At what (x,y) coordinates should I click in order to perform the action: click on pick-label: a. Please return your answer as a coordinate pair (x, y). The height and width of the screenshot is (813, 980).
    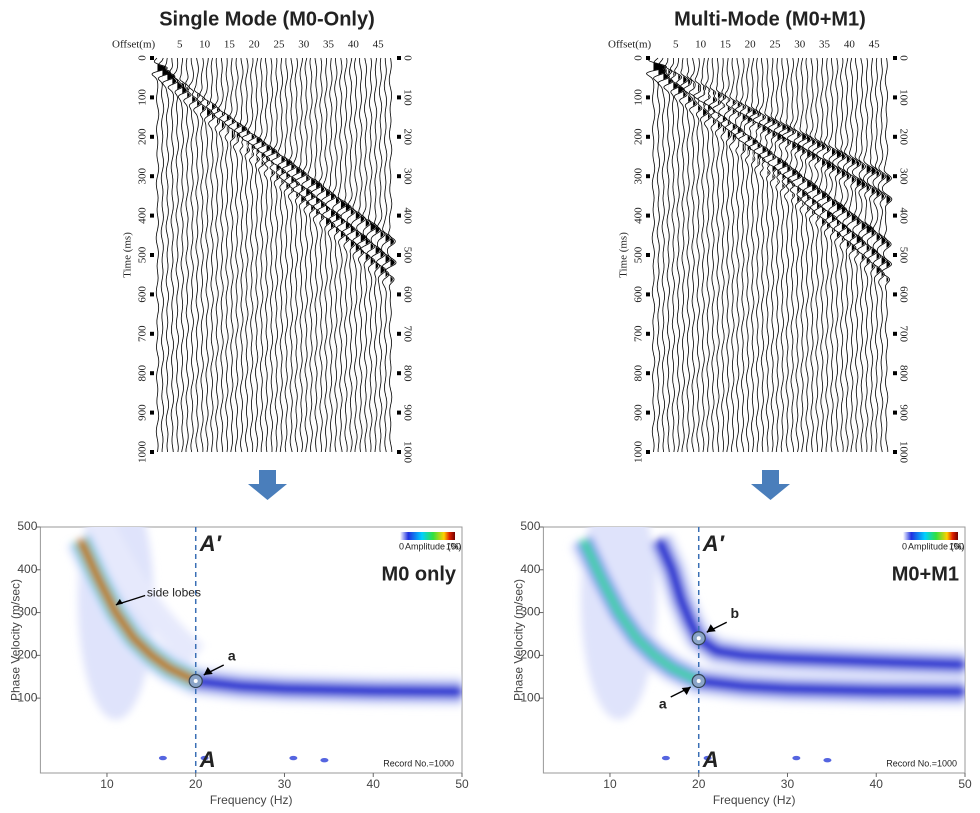
    Looking at the image, I should click on (663, 704).